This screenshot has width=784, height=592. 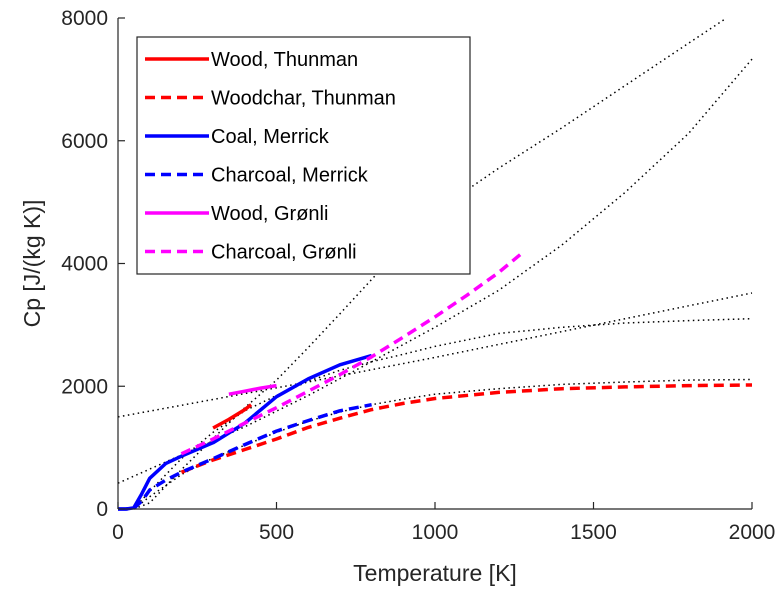 I want to click on legend-label: Charcoal, Grønli, so click(x=284, y=253).